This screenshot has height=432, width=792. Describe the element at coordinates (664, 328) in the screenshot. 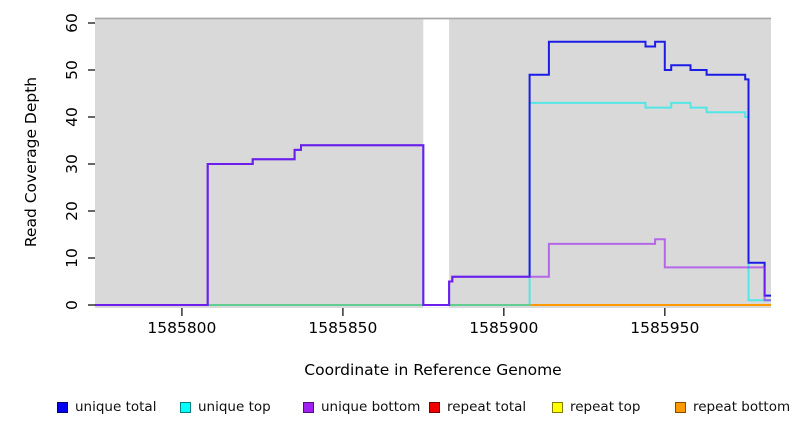

I see `x-tick-label: 1585950` at that location.